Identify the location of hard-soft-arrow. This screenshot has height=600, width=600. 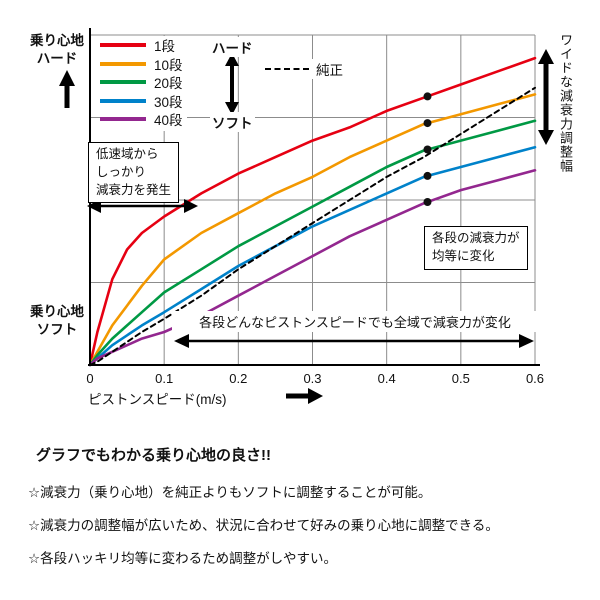
(232, 84).